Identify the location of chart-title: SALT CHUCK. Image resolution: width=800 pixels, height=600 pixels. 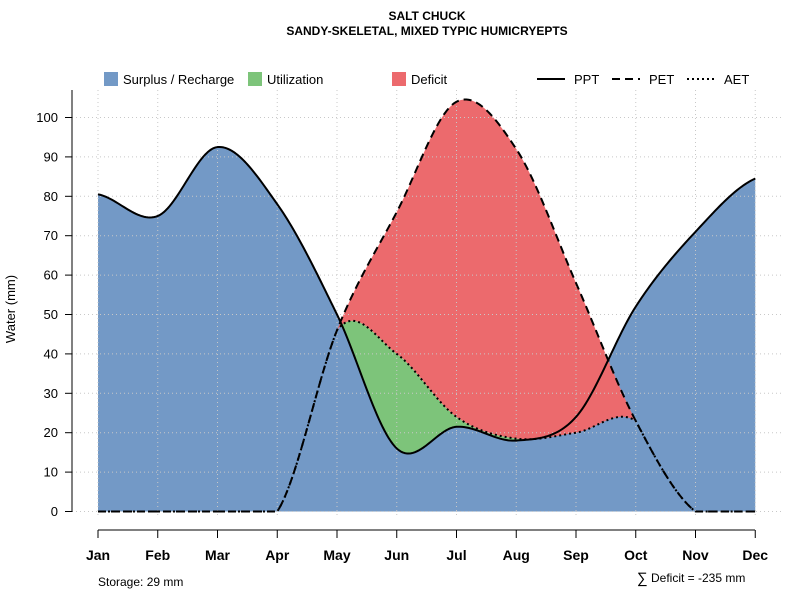
(426, 16).